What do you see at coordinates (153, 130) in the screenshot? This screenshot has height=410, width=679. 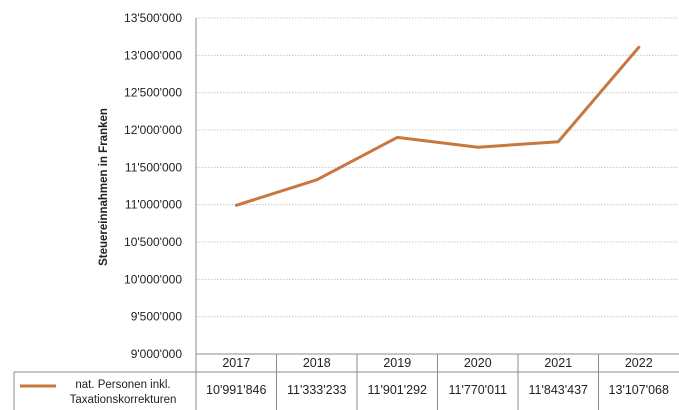 I see `y-tick-label: 12'000'000` at bounding box center [153, 130].